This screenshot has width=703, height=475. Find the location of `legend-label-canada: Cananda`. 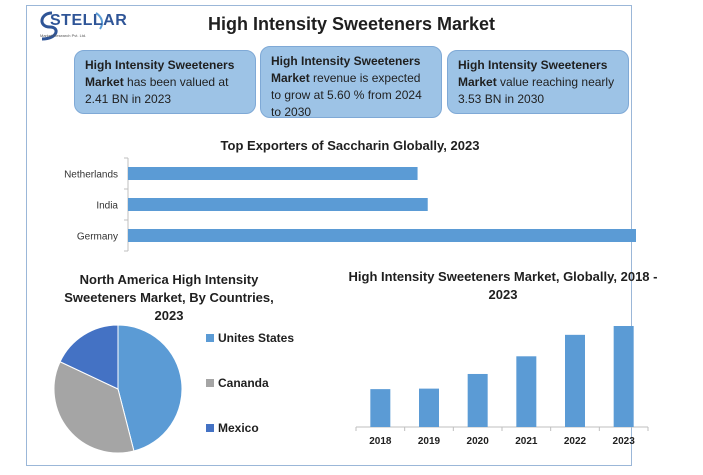

legend-label-canada: Cananda is located at coordinates (243, 383).